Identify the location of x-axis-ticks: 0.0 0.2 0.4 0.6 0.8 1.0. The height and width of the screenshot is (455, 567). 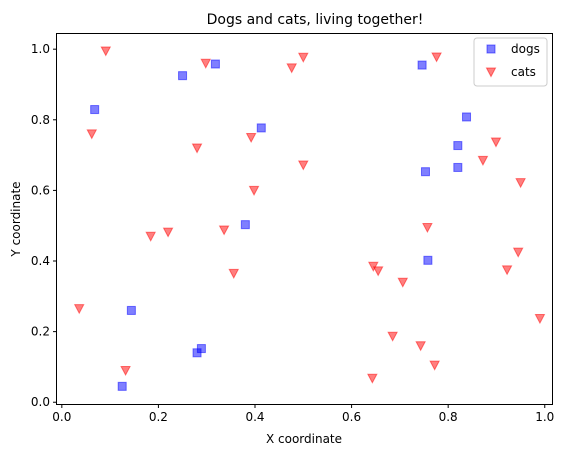
(303, 414).